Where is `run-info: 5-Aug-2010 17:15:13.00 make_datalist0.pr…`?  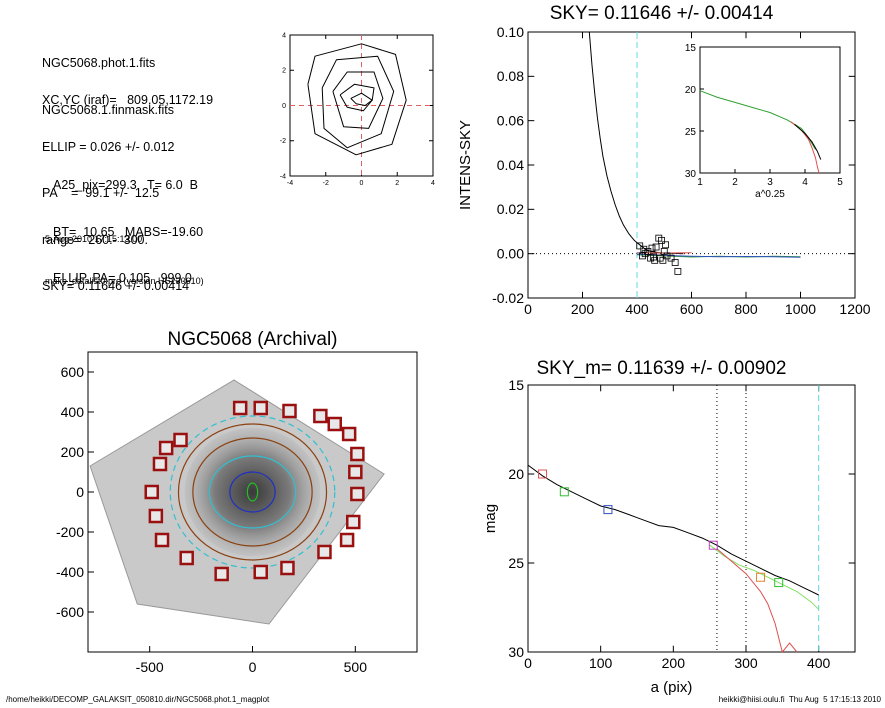 run-info: 5-Aug-2010 17:15:13.00 make_datalist0.pr… is located at coordinates (124, 253).